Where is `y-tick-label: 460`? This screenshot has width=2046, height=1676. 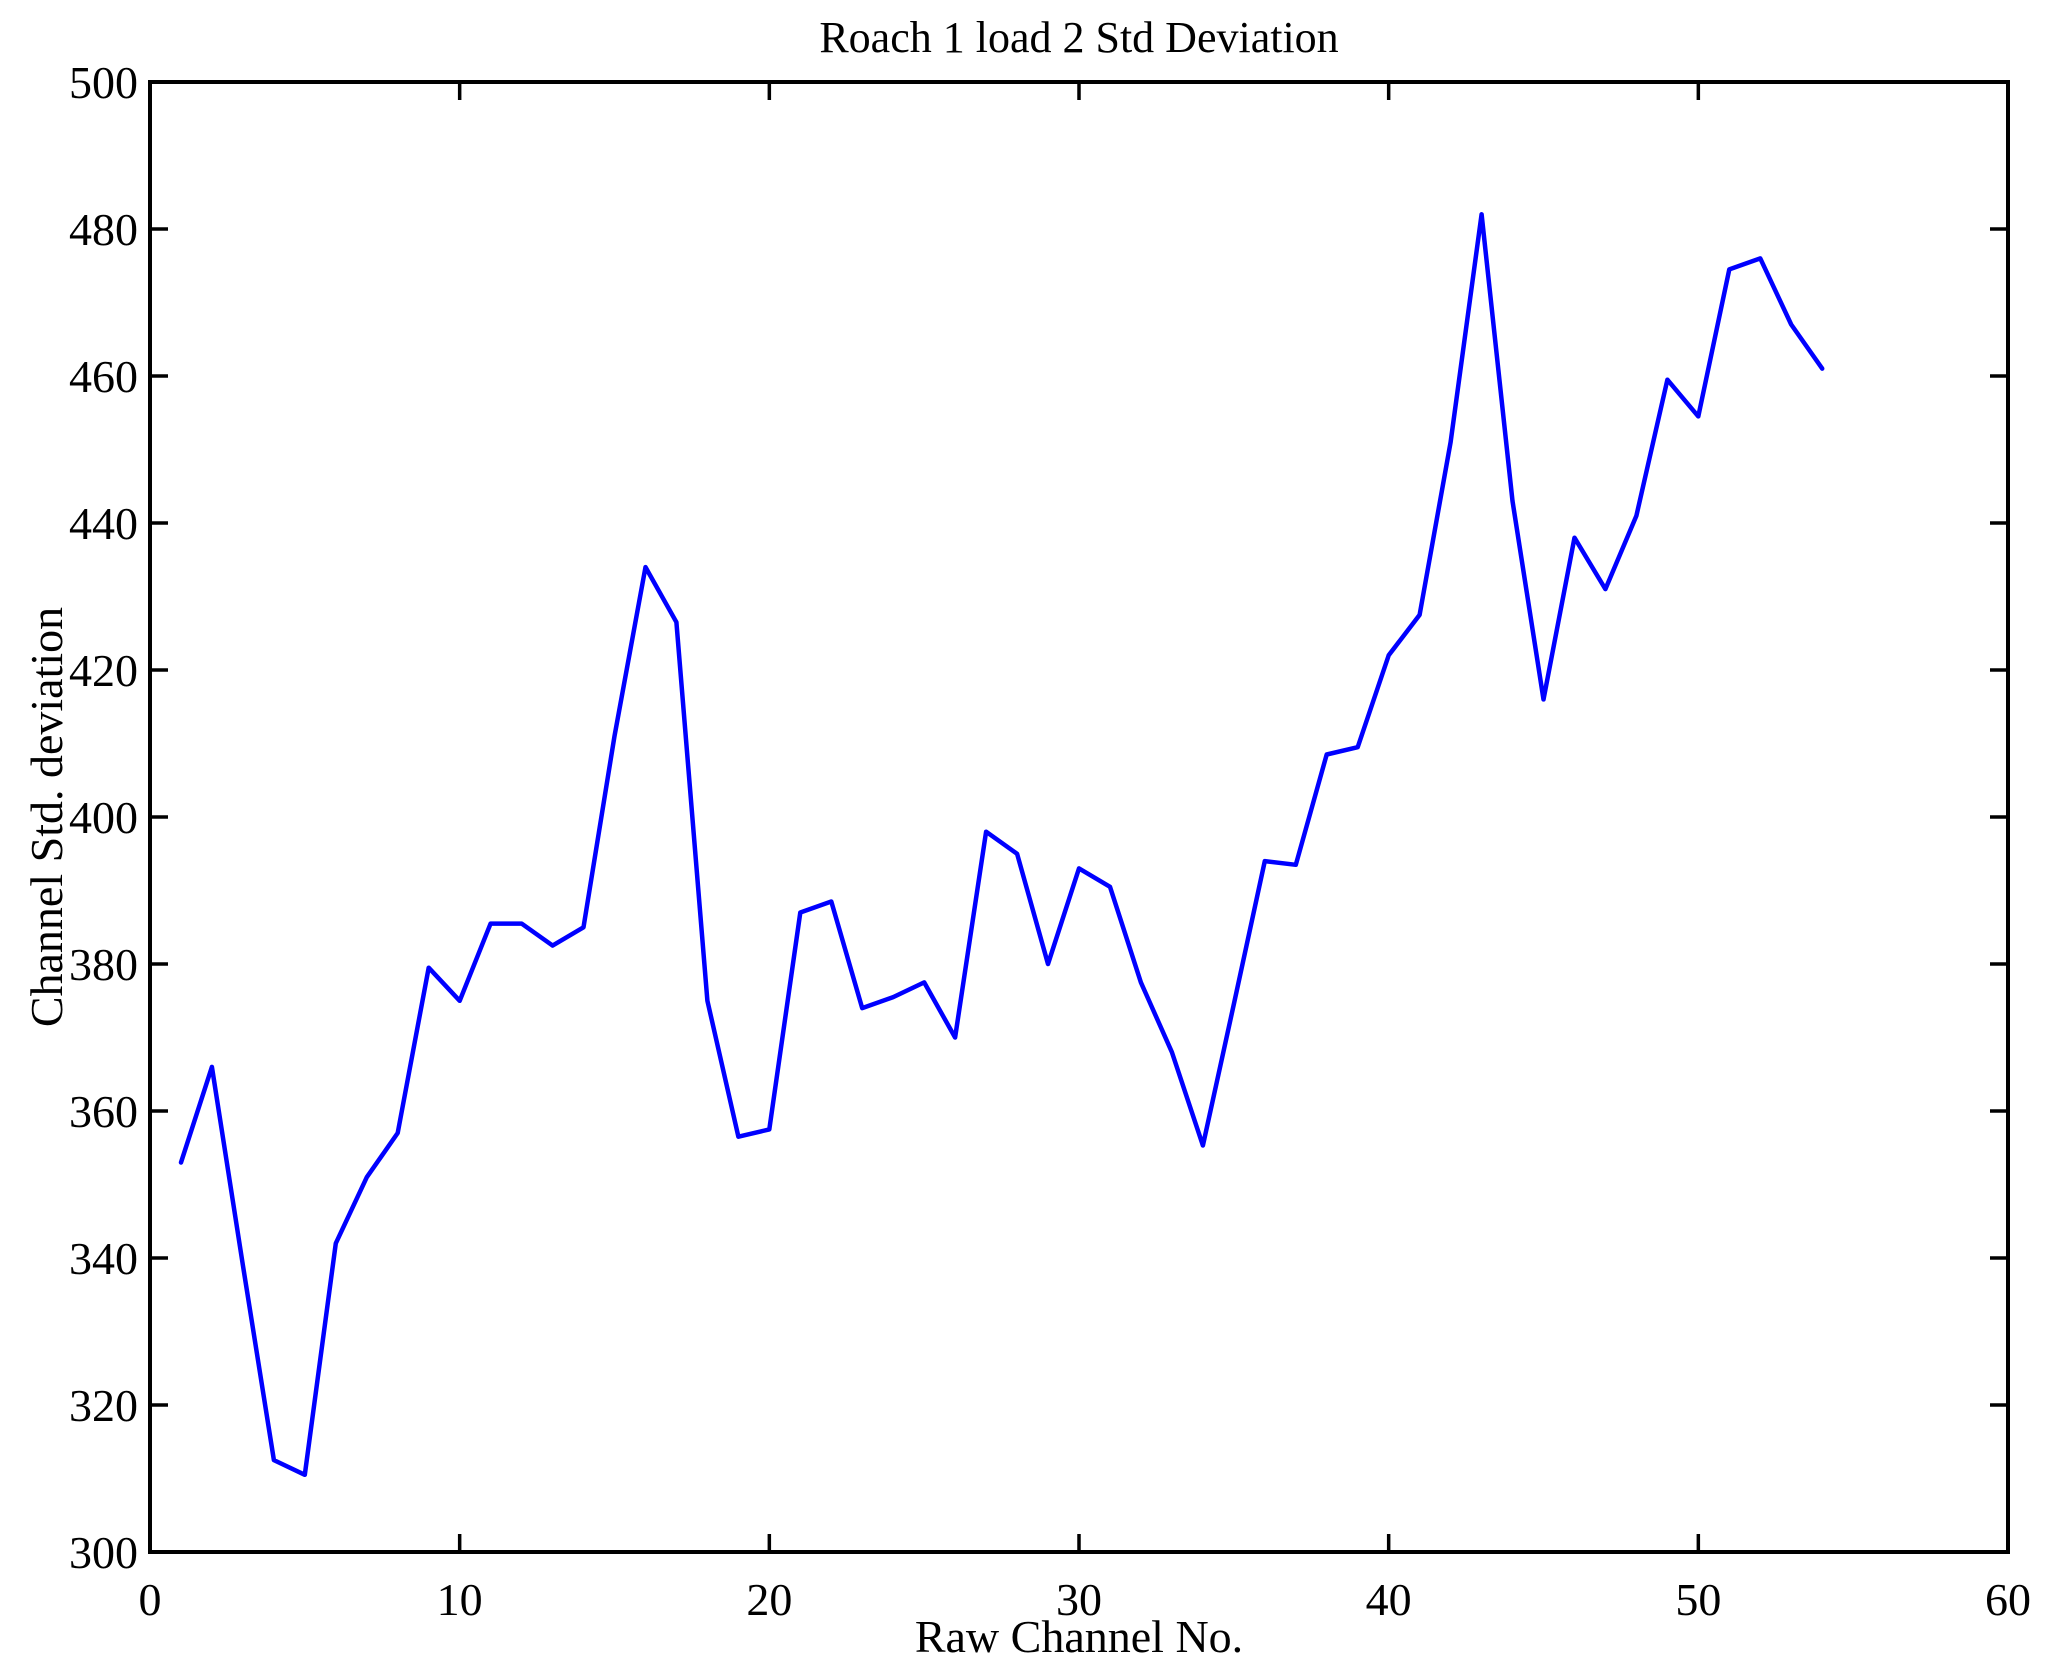 y-tick-label: 460 is located at coordinates (103, 376).